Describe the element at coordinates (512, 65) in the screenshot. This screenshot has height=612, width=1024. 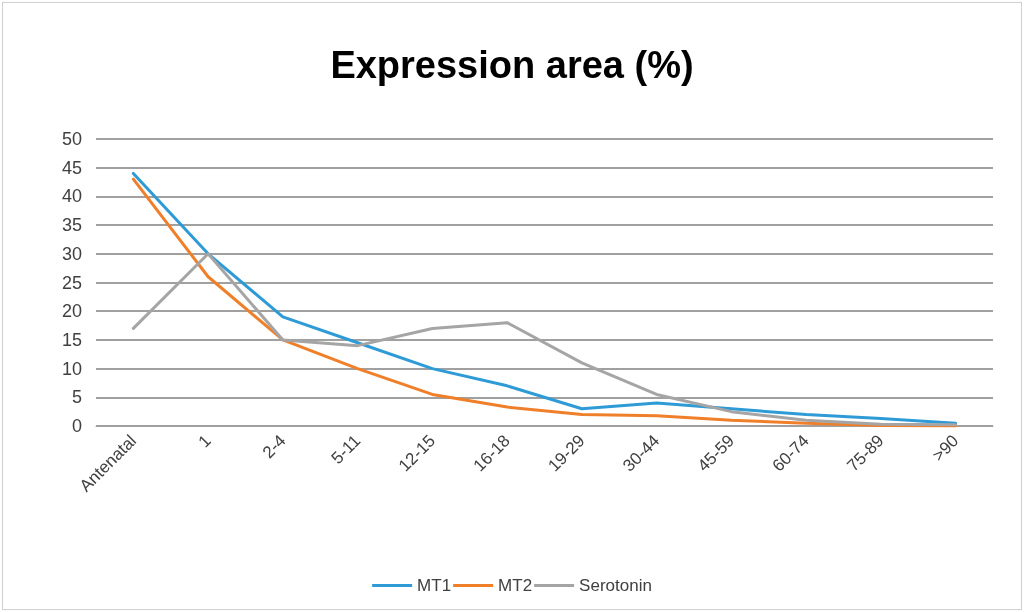
I see `chart-title: Expression area (%)` at that location.